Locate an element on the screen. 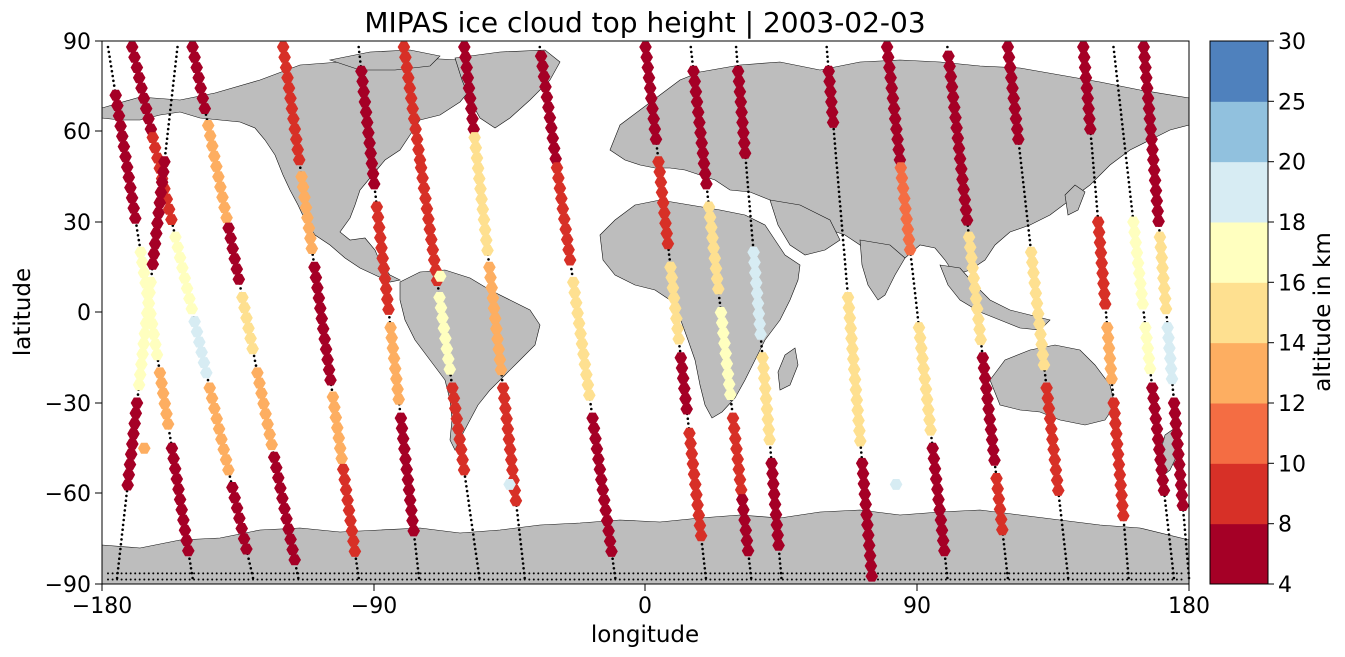 The height and width of the screenshot is (657, 1345). colorbar-block is located at coordinates (1239, 132).